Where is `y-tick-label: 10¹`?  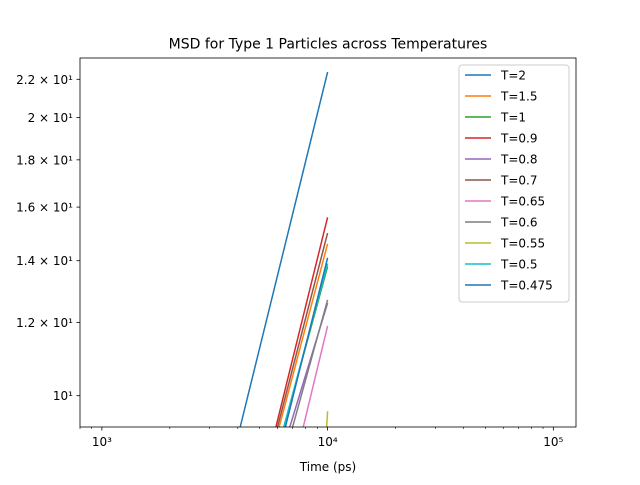
y-tick-label: 10¹ is located at coordinates (63, 396).